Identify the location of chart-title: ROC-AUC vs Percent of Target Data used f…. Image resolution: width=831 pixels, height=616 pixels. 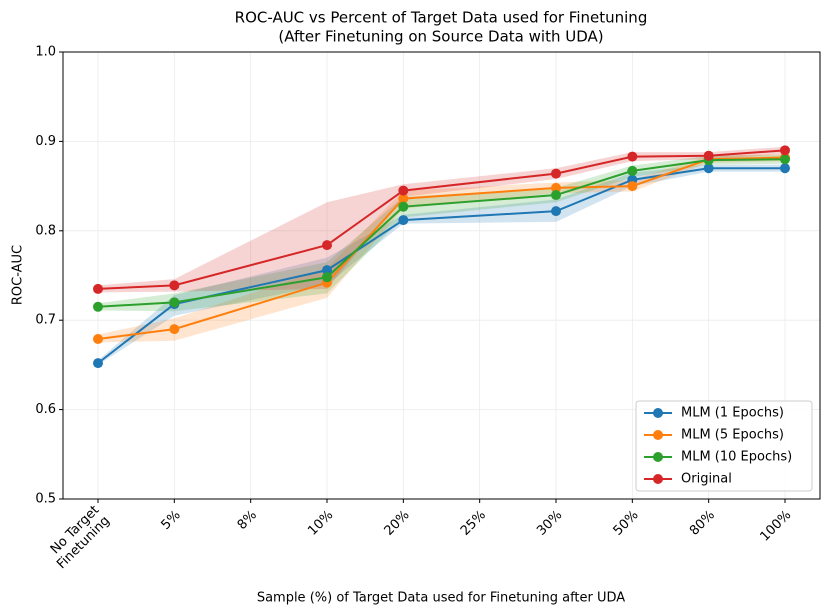
(441, 18).